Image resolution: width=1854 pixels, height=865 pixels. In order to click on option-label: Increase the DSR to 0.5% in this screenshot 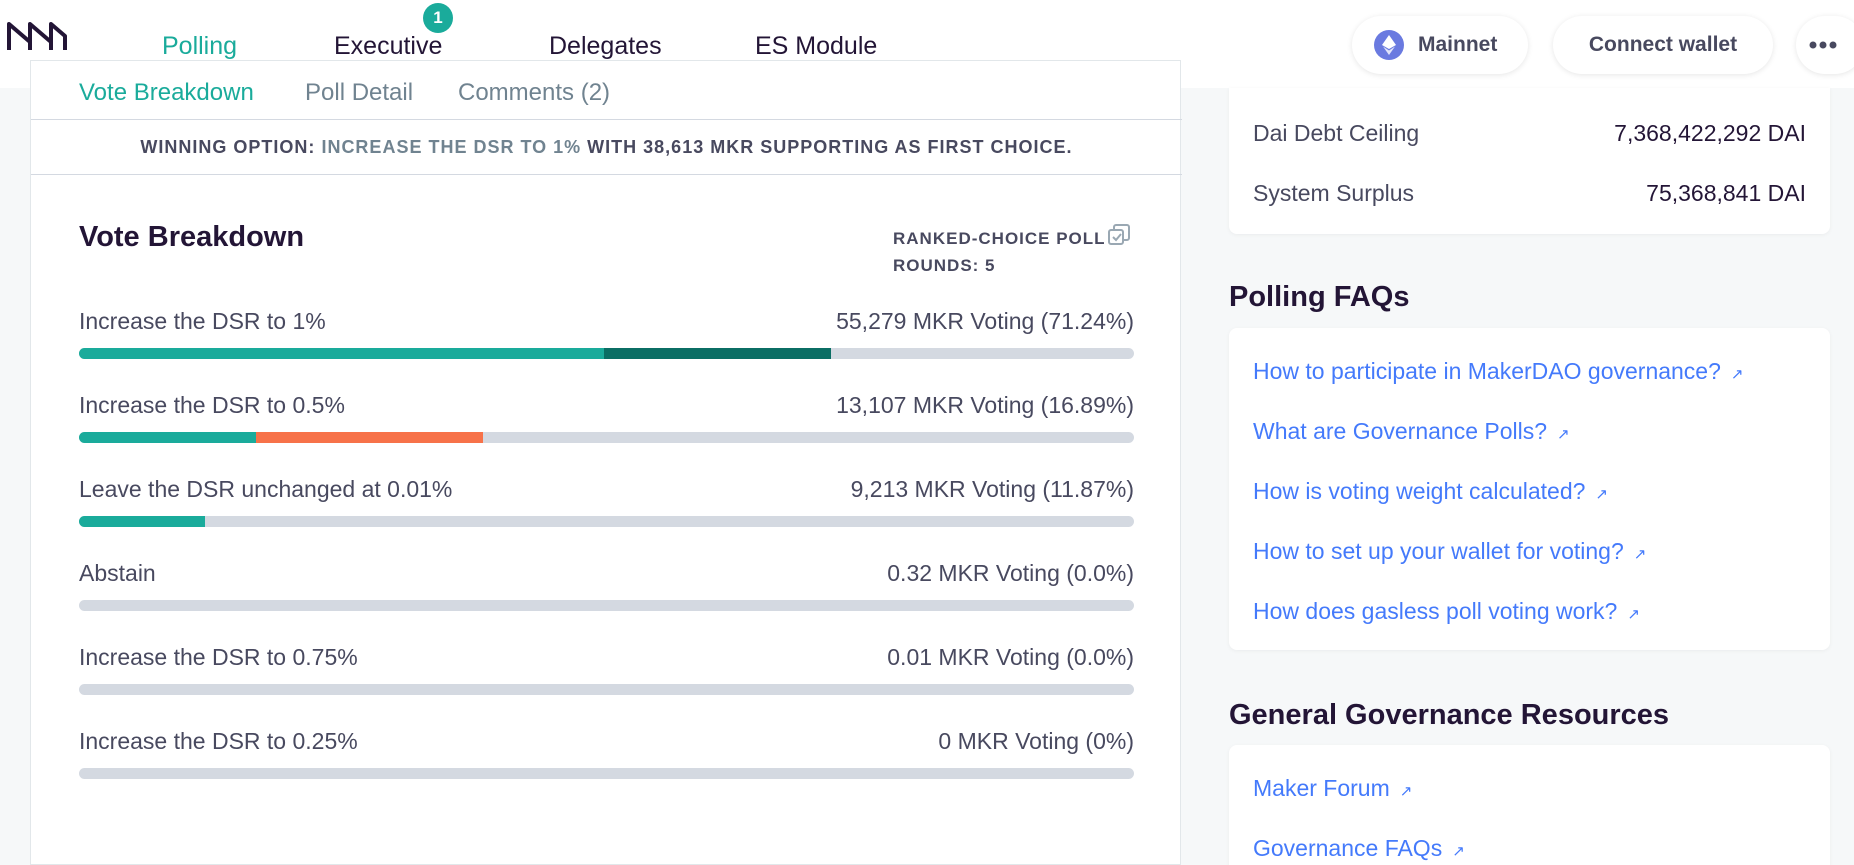, I will do `click(212, 405)`.